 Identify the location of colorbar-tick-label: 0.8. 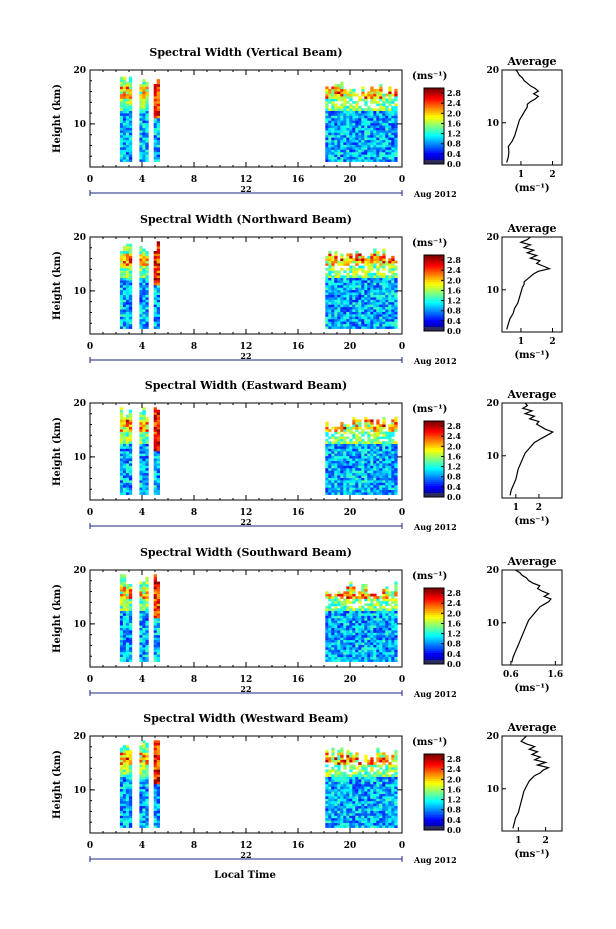
(454, 311).